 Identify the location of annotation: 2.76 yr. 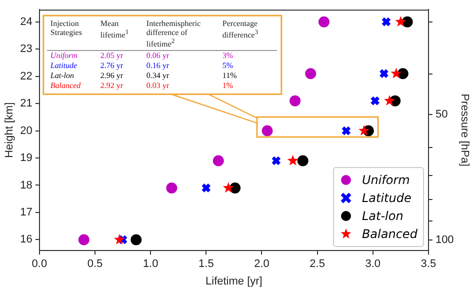
(111, 66).